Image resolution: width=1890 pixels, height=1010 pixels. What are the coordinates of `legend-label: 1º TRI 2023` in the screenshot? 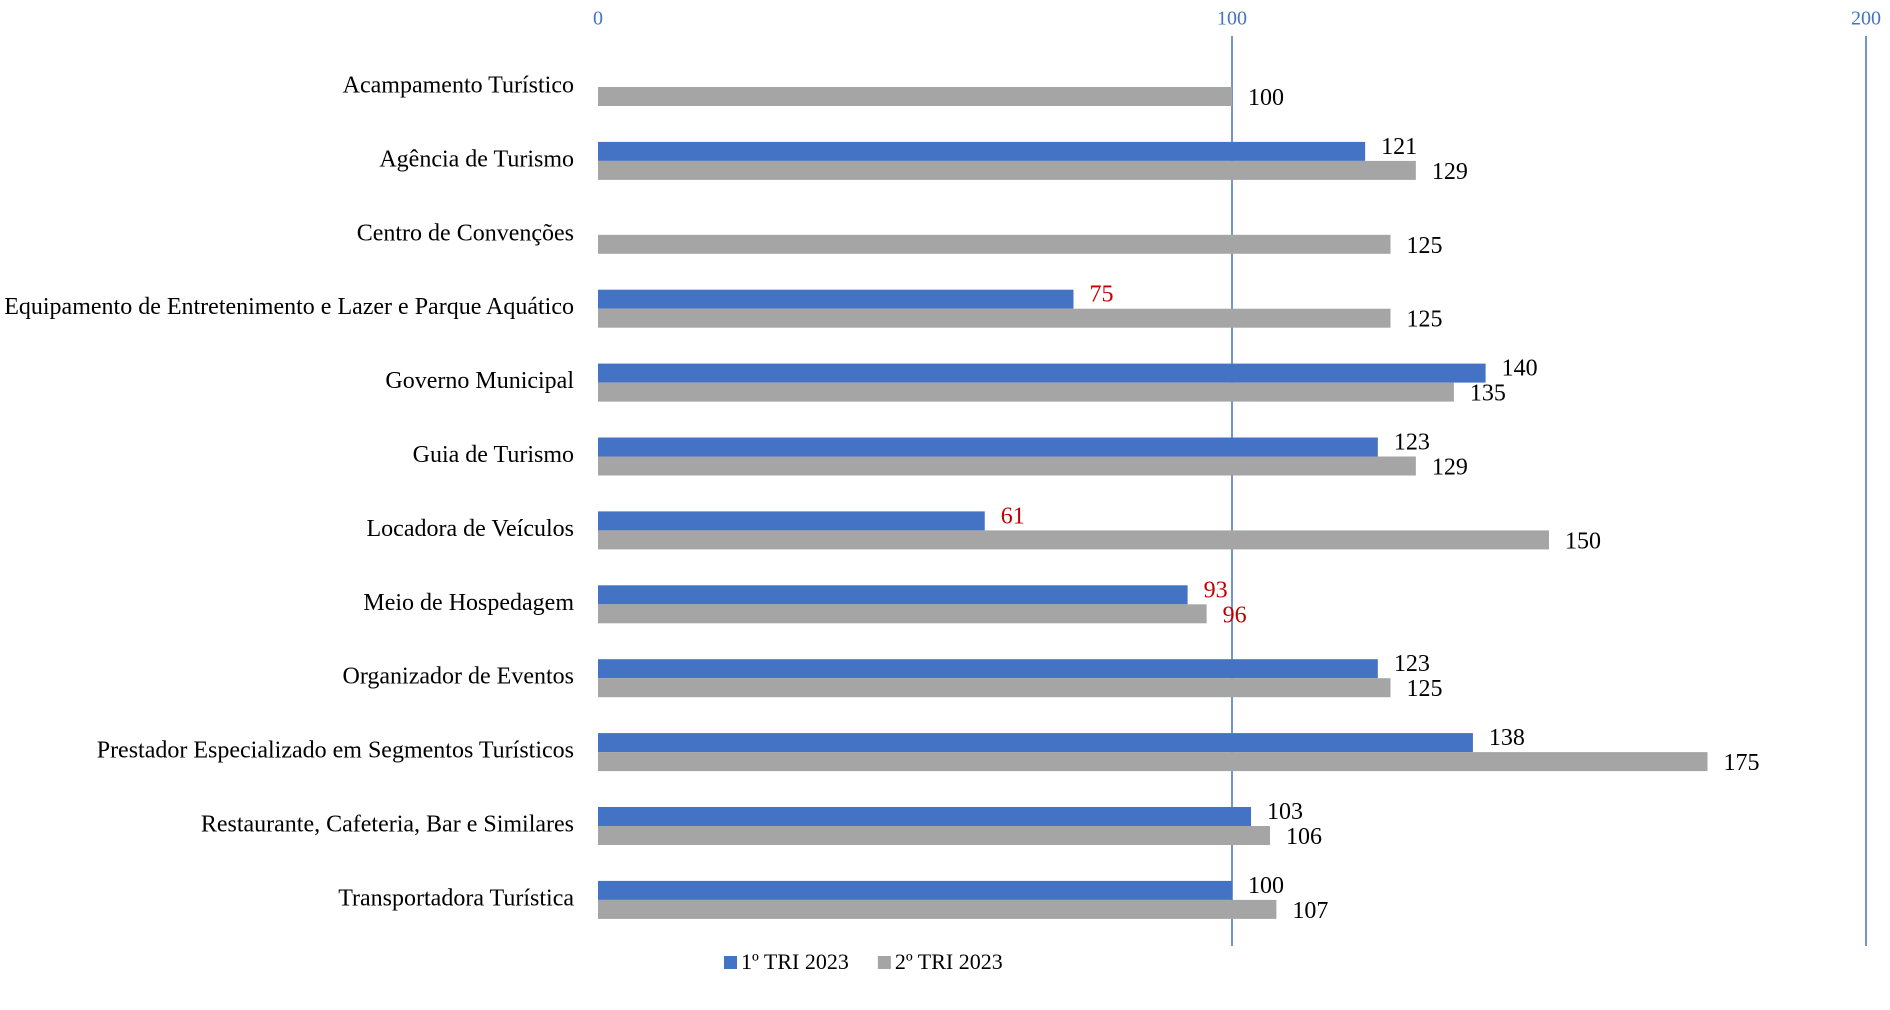 It's located at (795, 961).